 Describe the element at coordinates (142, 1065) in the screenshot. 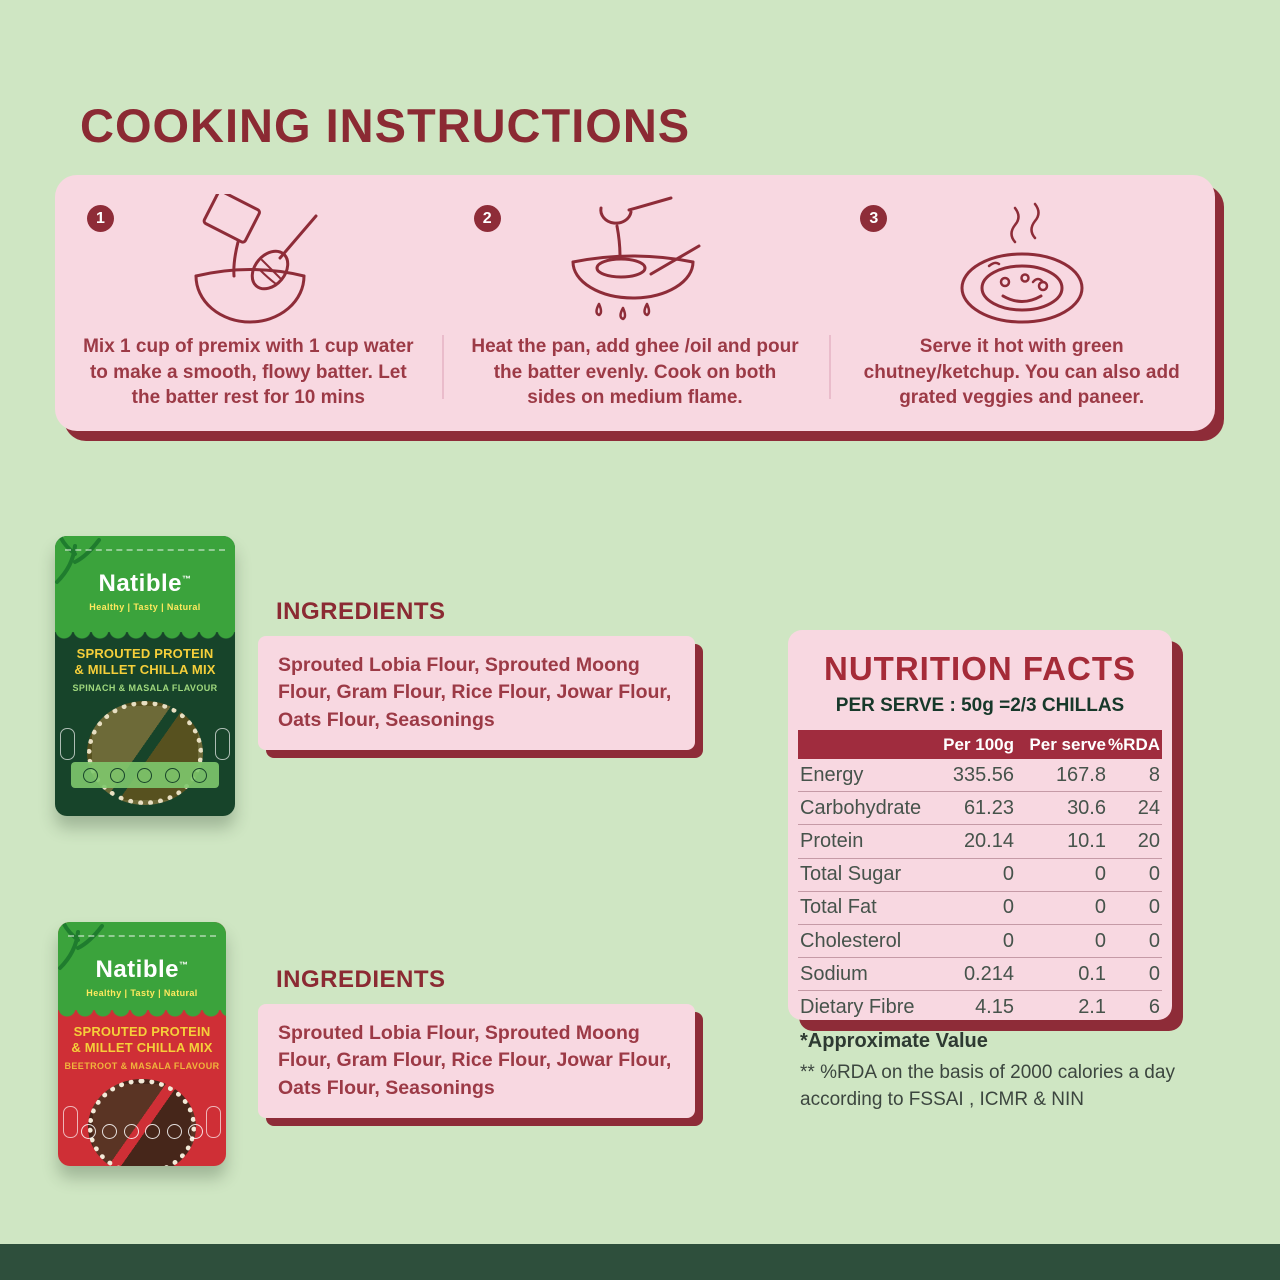

I see `pouch-flavour: BEETROOT & MASALA FLAVOUR` at that location.